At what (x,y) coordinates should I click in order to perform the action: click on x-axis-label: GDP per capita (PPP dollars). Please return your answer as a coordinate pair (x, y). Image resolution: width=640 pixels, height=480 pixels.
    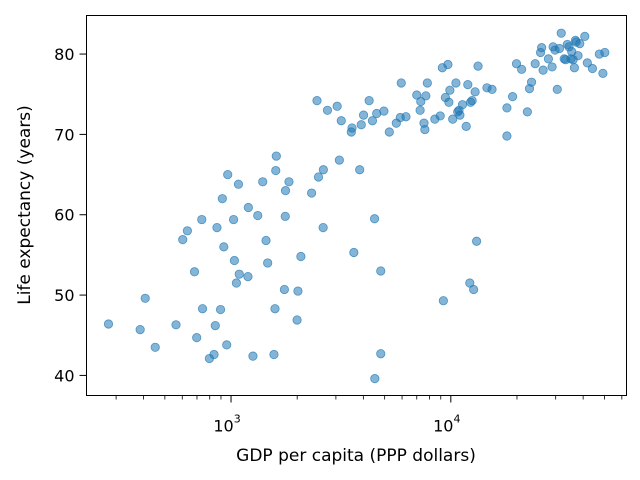
    Looking at the image, I should click on (356, 456).